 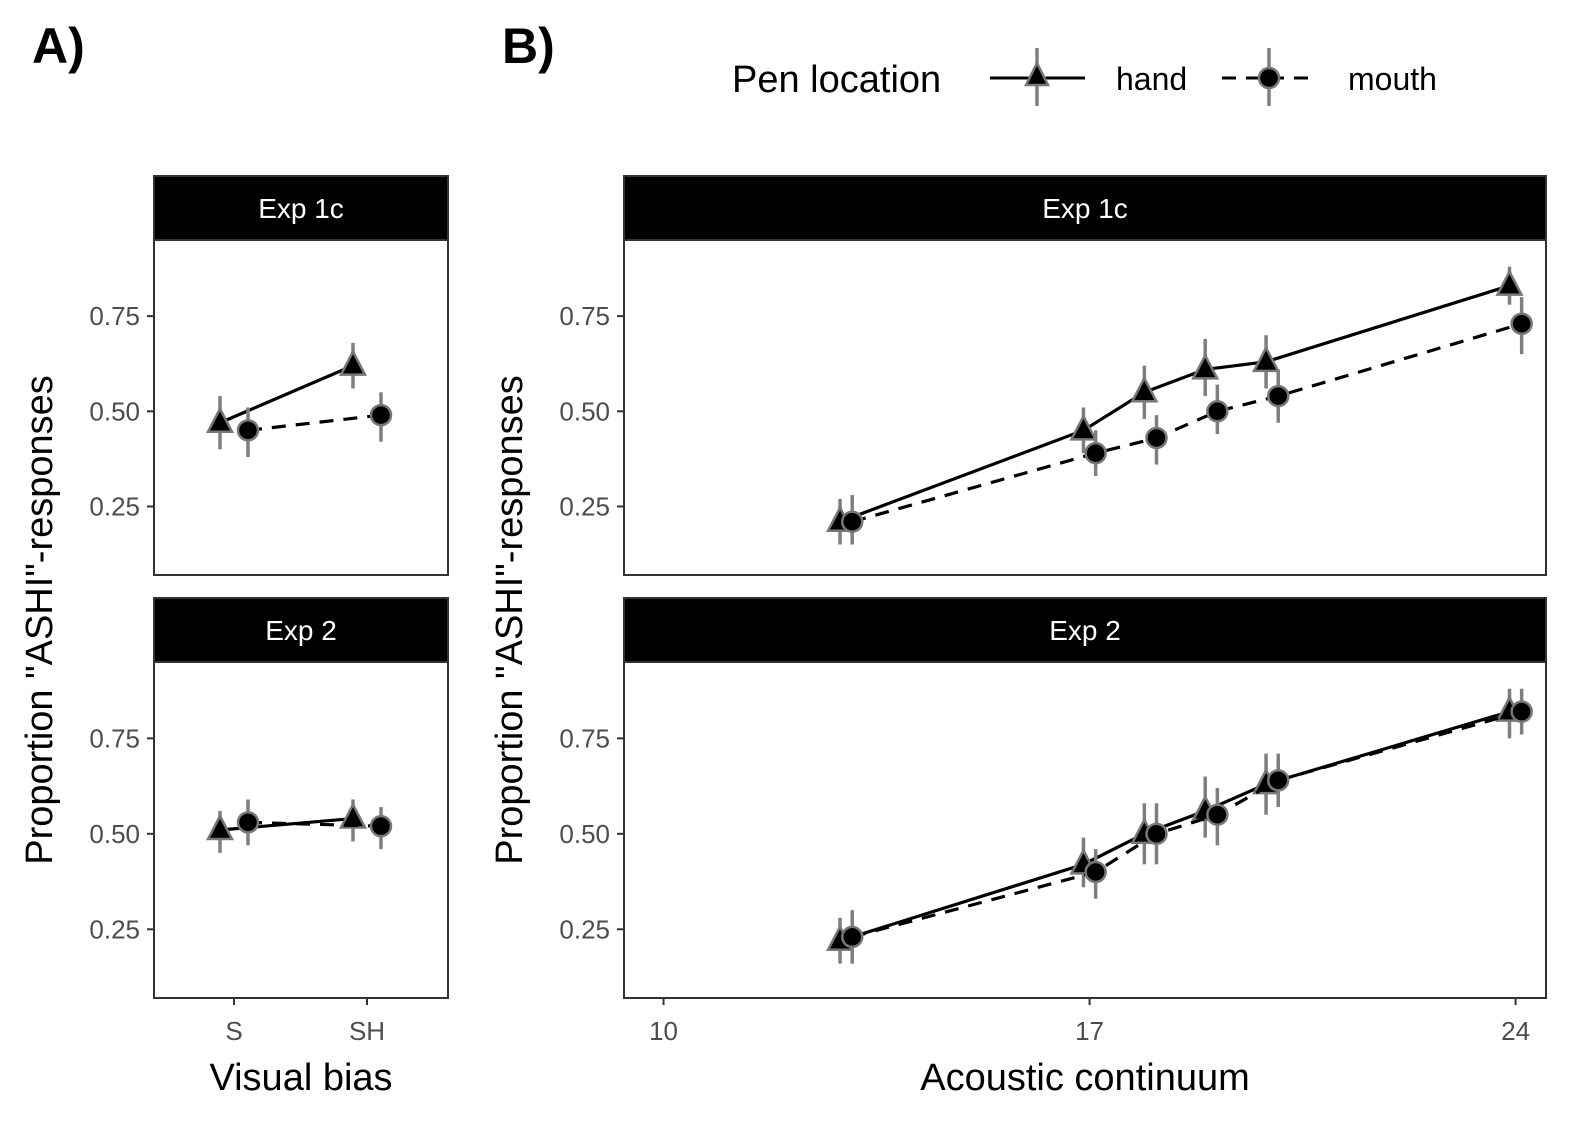 What do you see at coordinates (1089, 1031) in the screenshot?
I see `x-tick-label-b: 17` at bounding box center [1089, 1031].